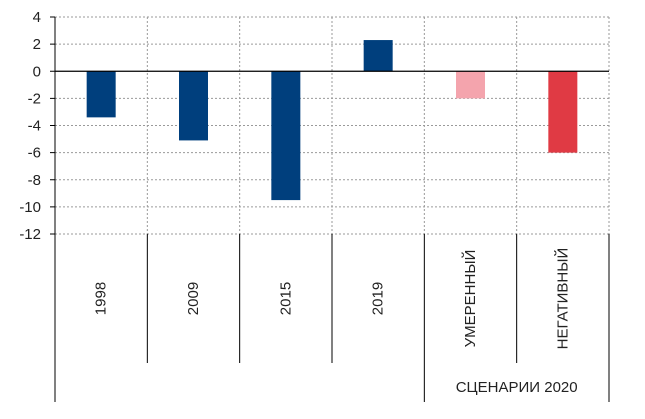 The width and height of the screenshot is (645, 419). What do you see at coordinates (30, 207) in the screenshot?
I see `y-tick-label: -10` at bounding box center [30, 207].